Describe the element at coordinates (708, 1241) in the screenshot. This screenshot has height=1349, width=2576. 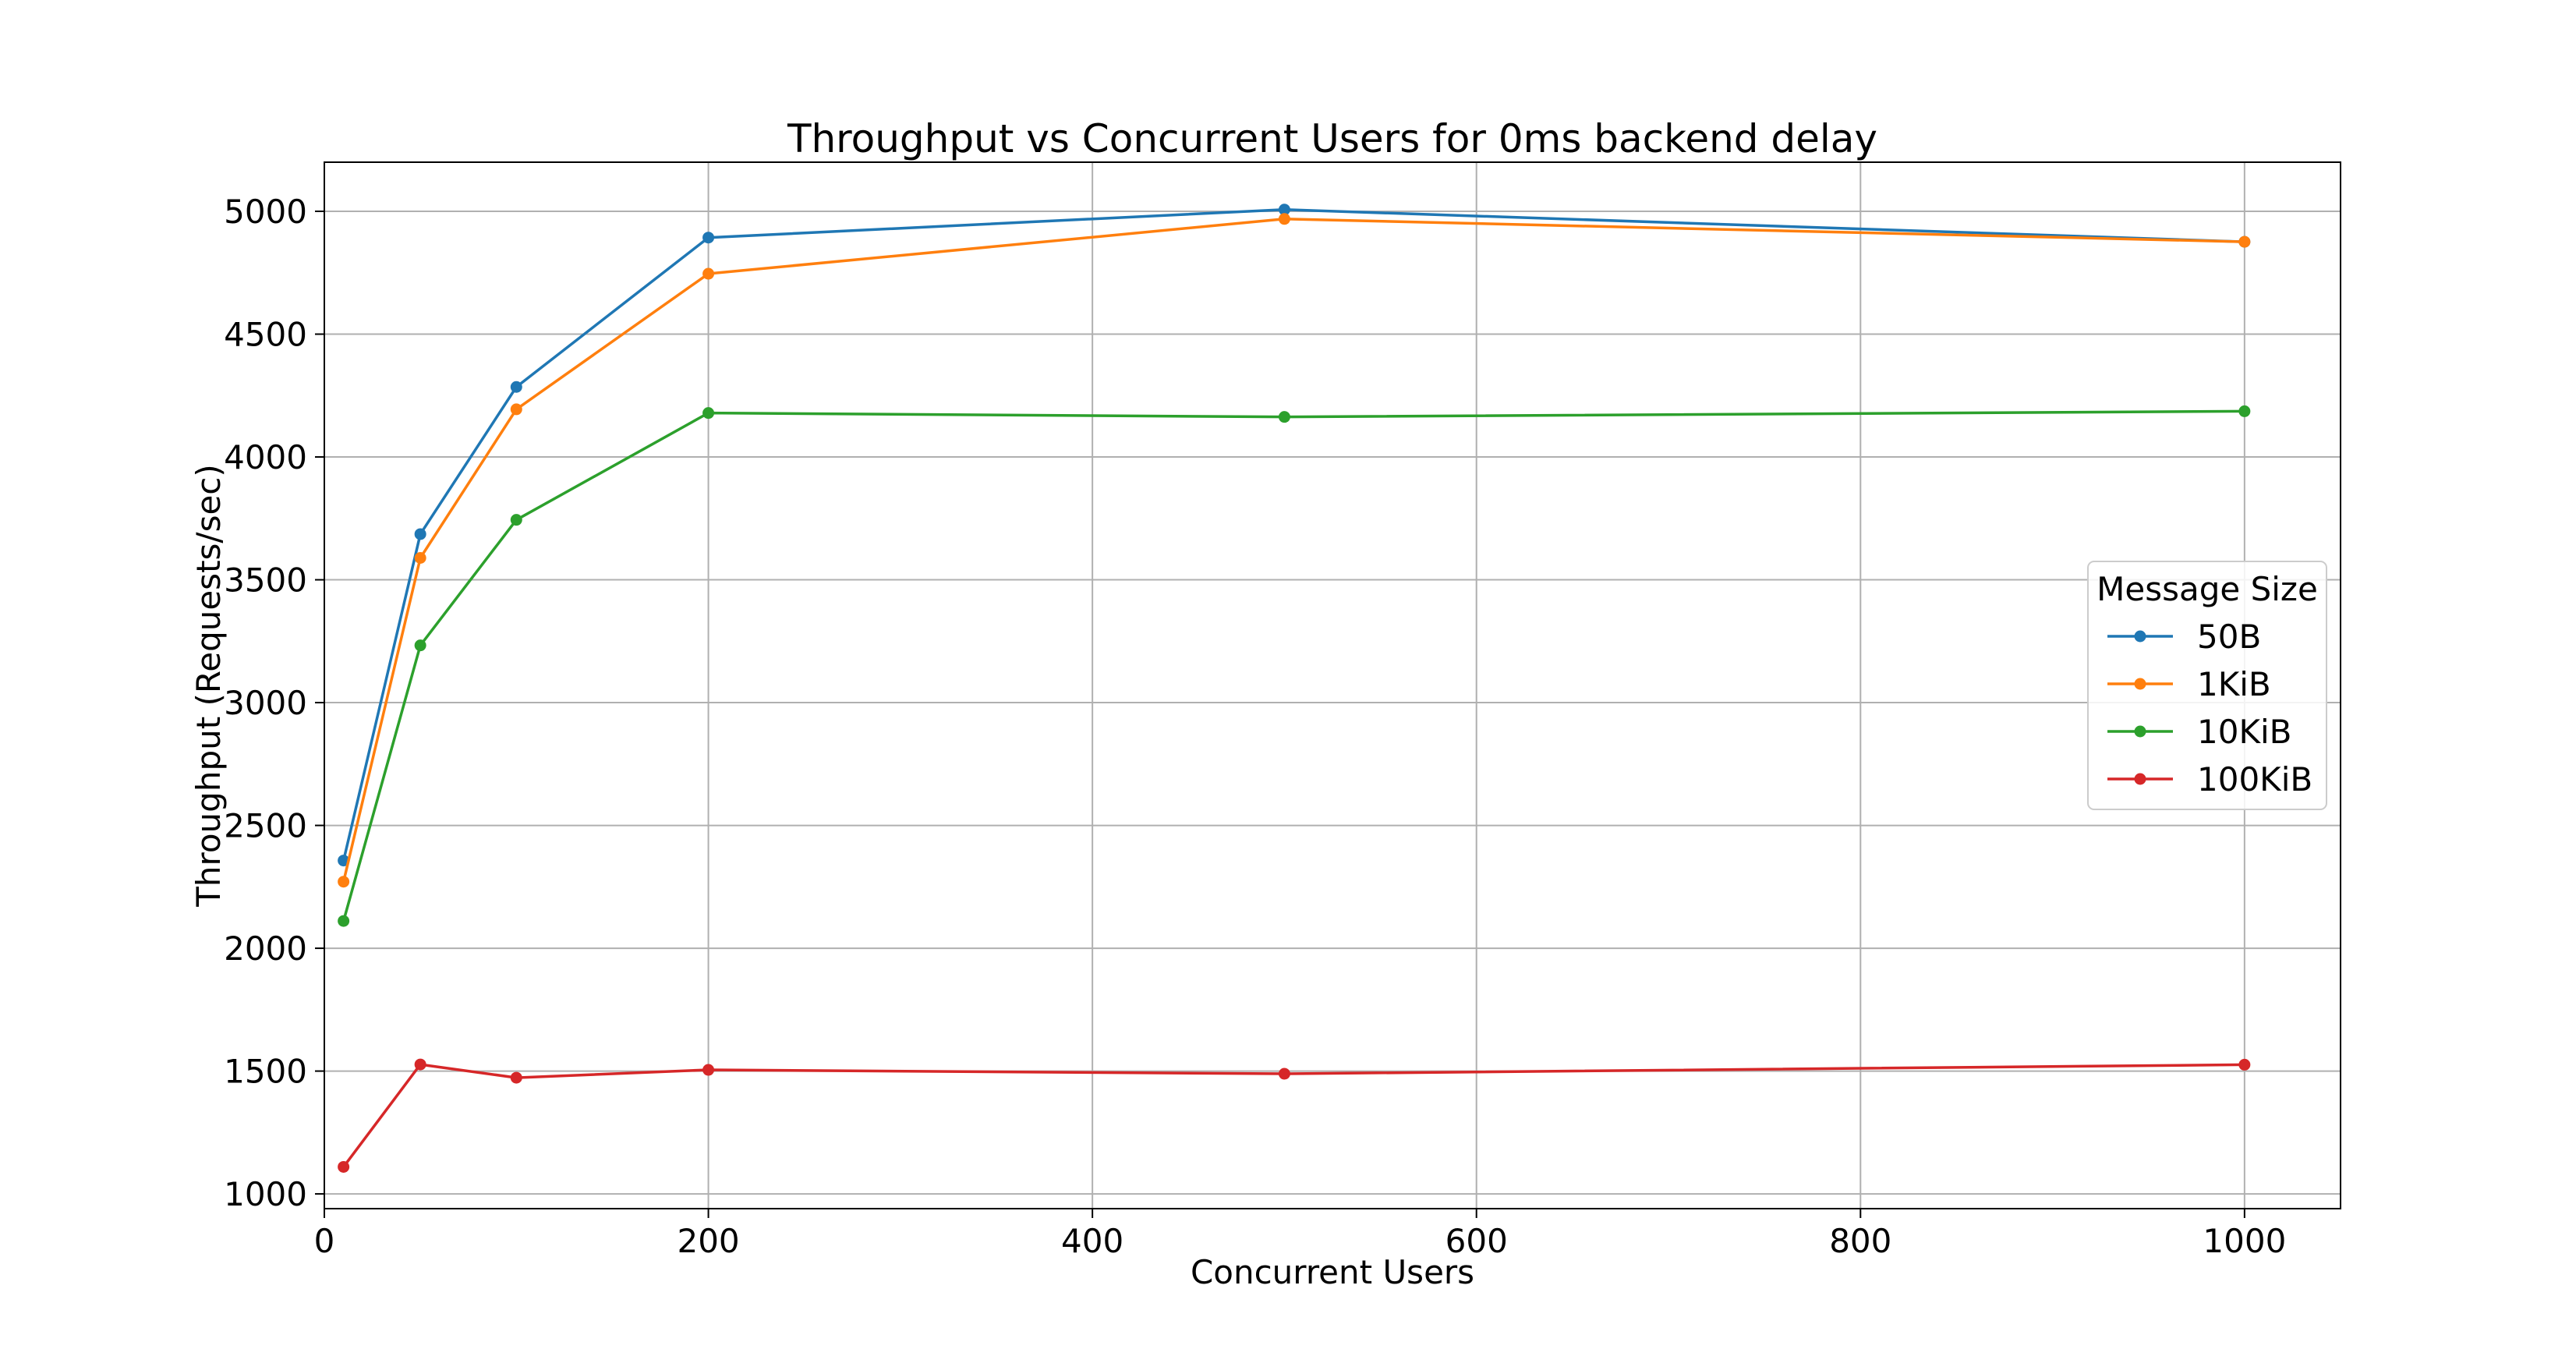
I see `x-tick-label: 200` at that location.